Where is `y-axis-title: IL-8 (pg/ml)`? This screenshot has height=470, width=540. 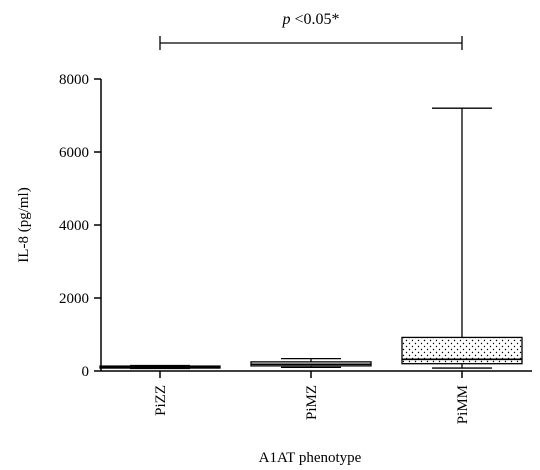
y-axis-title: IL-8 (pg/ml) is located at coordinates (24, 224).